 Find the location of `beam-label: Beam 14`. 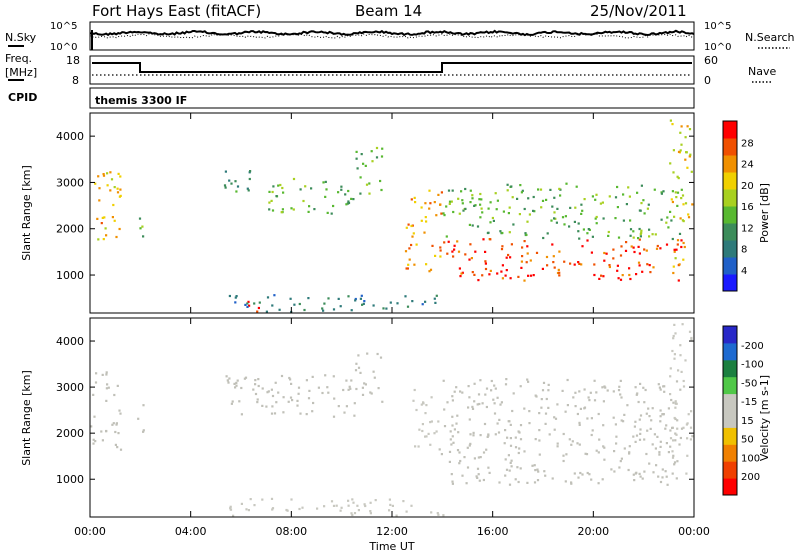

beam-label: Beam 14 is located at coordinates (388, 11).